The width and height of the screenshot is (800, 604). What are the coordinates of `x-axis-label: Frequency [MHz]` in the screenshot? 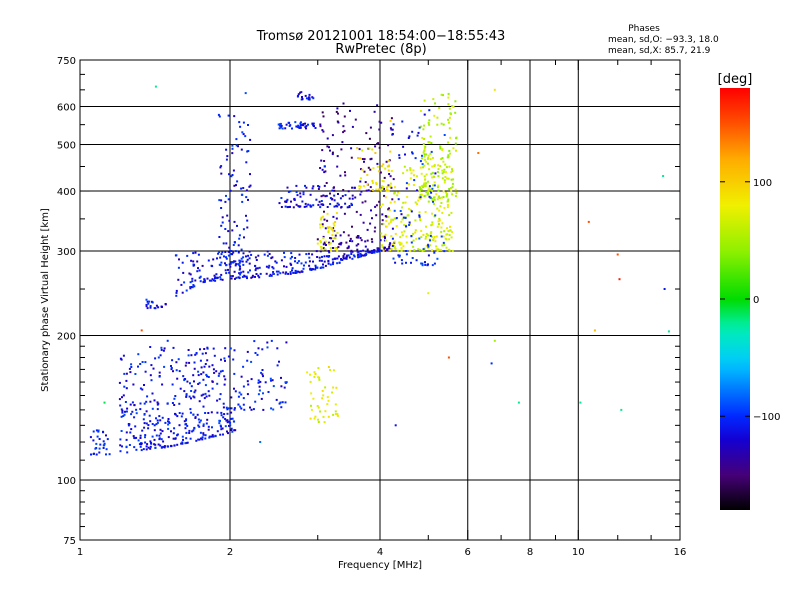 It's located at (380, 565).